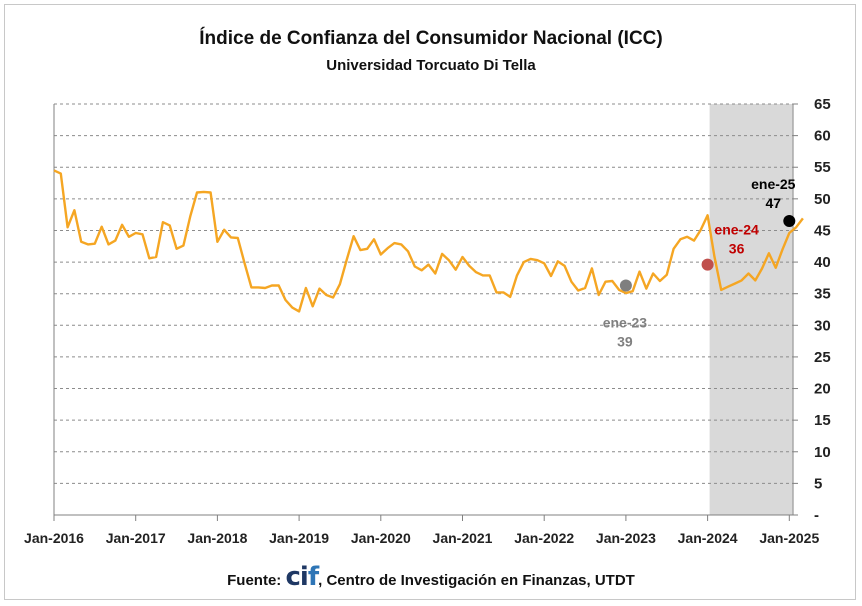 The width and height of the screenshot is (862, 606). What do you see at coordinates (463, 538) in the screenshot?
I see `x-tick-label: Jan-2021` at bounding box center [463, 538].